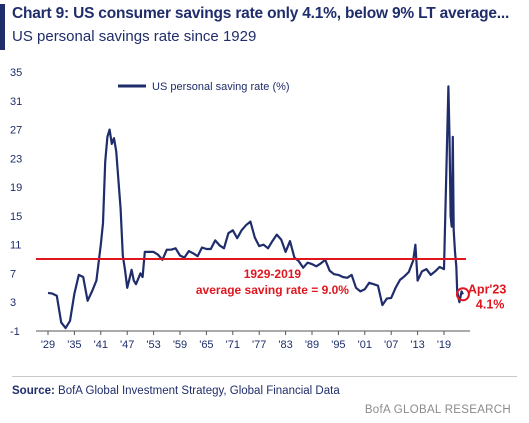 The width and height of the screenshot is (529, 423). Describe the element at coordinates (16, 73) in the screenshot. I see `y-tick-label: 35` at that location.